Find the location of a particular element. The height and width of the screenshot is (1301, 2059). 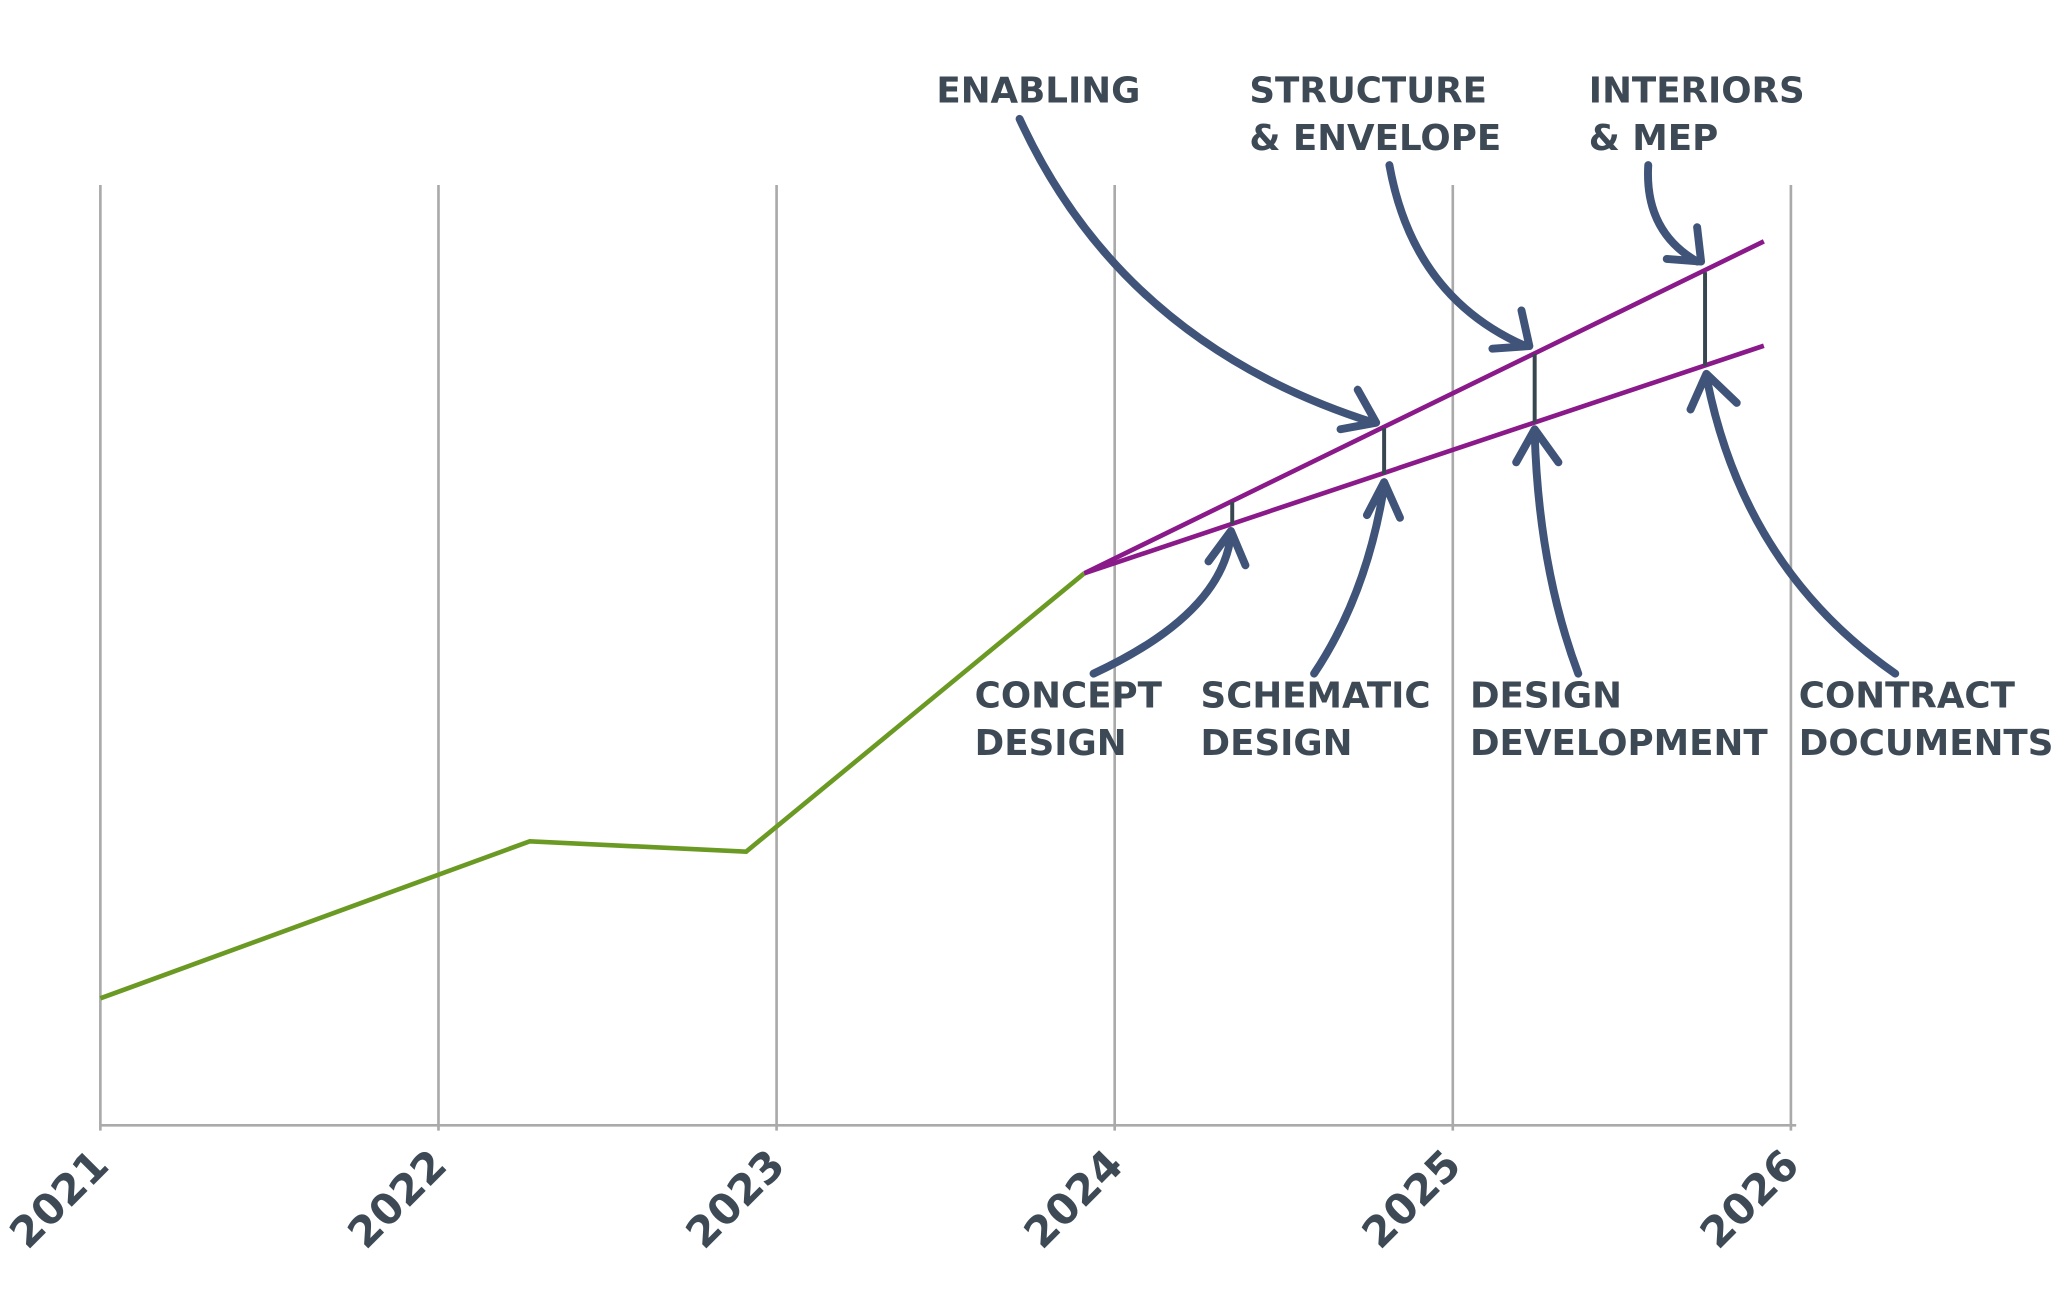

annotation-text: ENABLING is located at coordinates (1038, 90).